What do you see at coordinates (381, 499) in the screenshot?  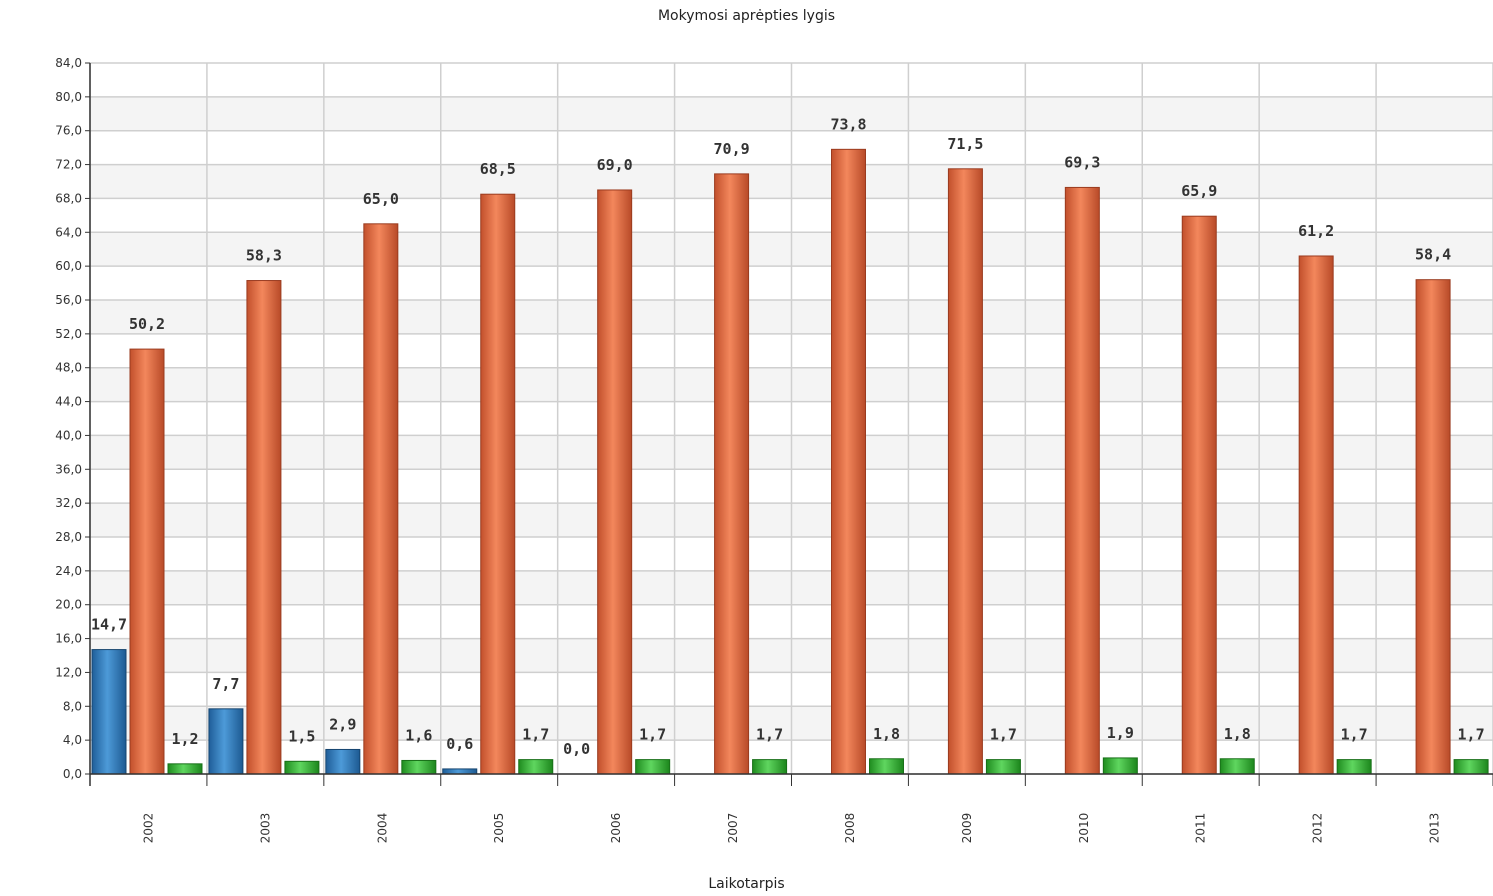 I see `bar-s2-2004` at bounding box center [381, 499].